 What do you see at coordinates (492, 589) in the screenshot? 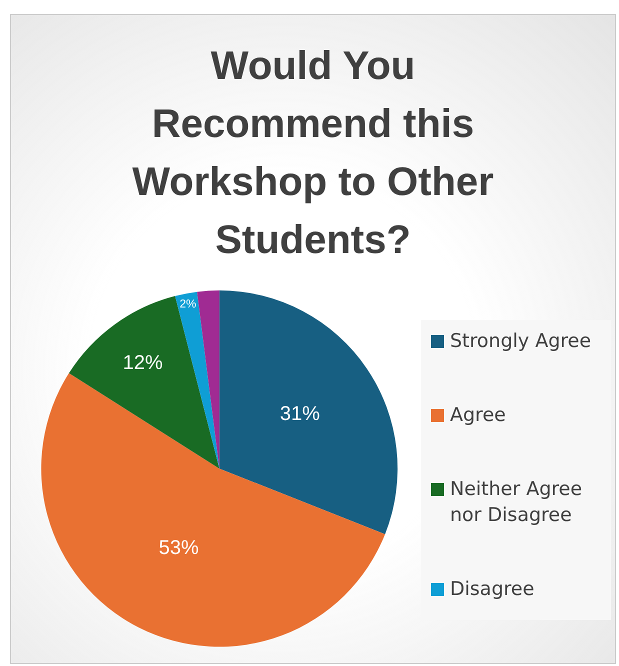
I see `legend-label: Disagree` at bounding box center [492, 589].